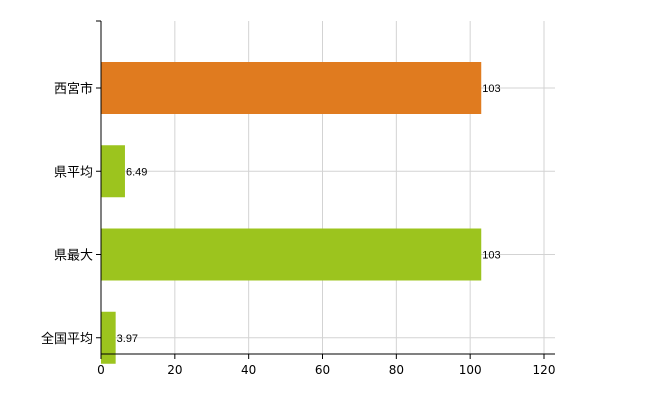 The width and height of the screenshot is (650, 400). Describe the element at coordinates (248, 370) in the screenshot. I see `x-tick-label: 40` at that location.